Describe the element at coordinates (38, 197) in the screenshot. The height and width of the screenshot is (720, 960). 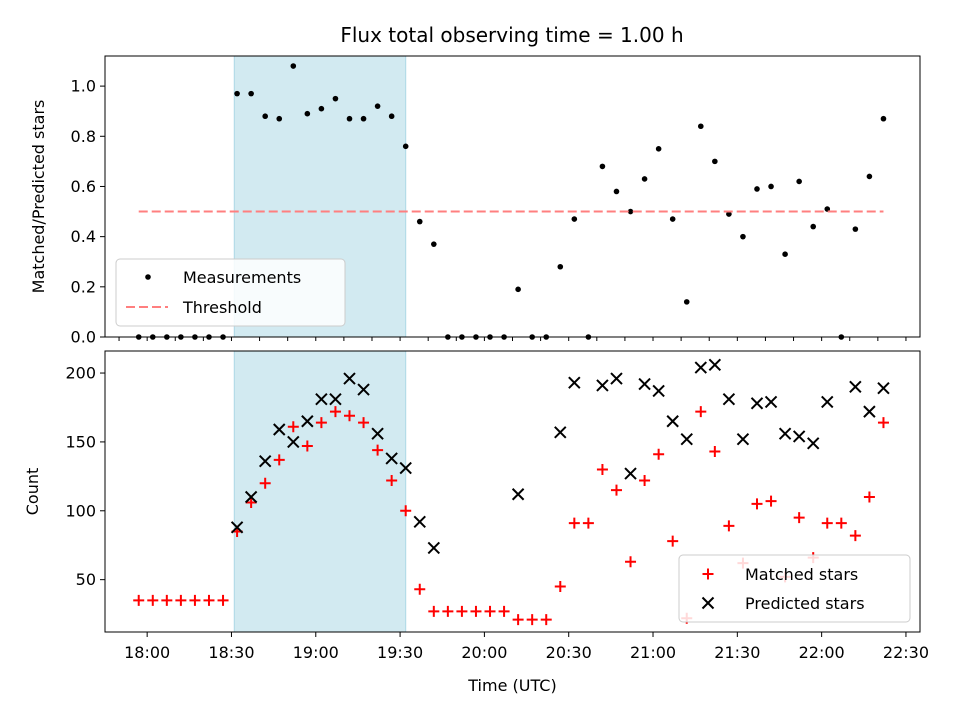
I see `ratio-y-axis-label: Matched/Predicted stars` at that location.